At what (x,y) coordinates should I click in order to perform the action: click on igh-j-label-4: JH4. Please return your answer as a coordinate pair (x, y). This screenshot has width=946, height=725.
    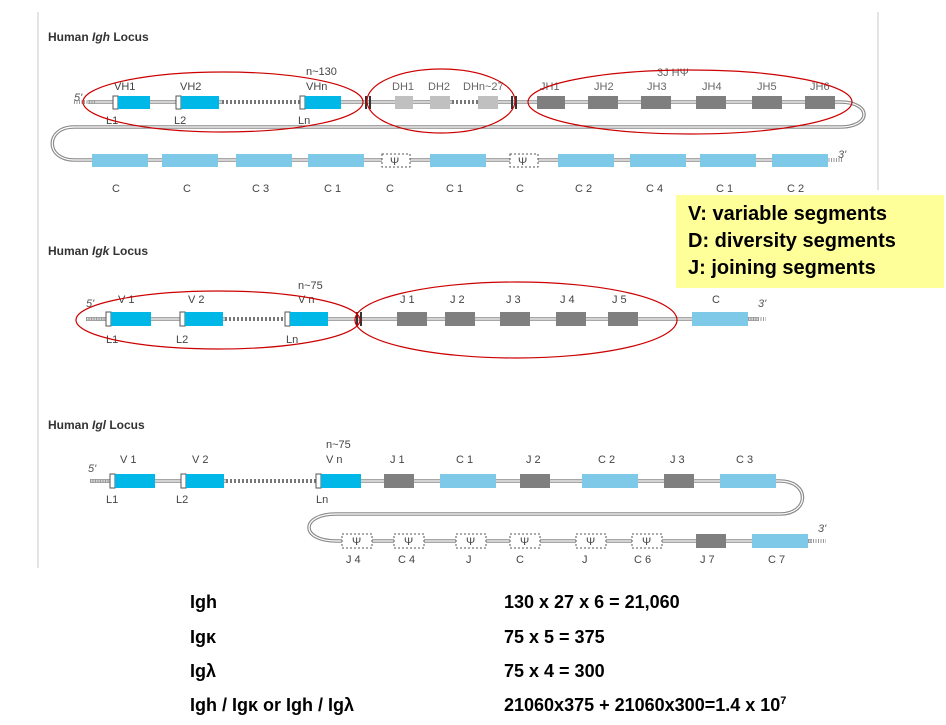
    Looking at the image, I should click on (712, 87).